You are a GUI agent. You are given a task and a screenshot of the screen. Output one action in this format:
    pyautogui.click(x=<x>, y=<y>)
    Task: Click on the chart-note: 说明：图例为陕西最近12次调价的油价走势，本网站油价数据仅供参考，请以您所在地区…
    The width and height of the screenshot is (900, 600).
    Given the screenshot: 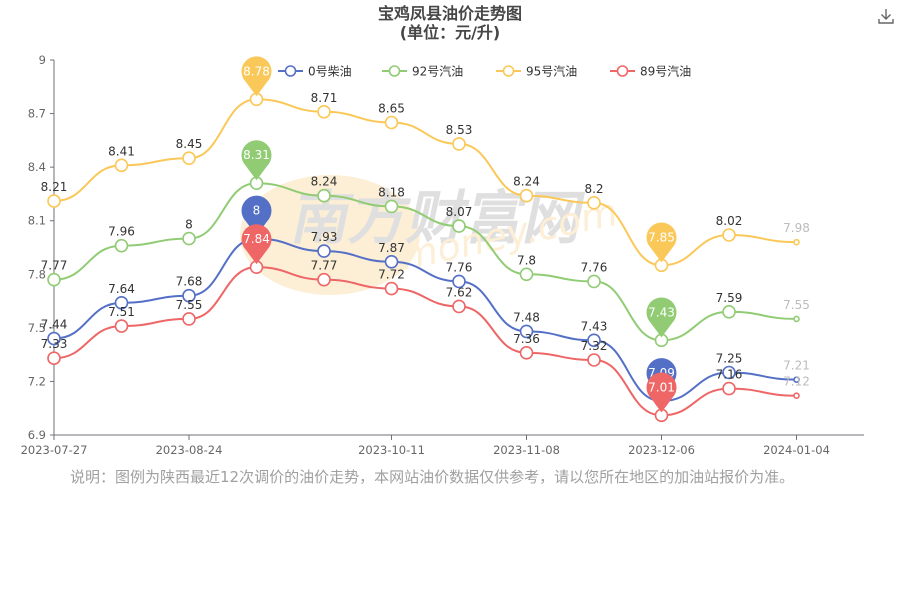 What is the action you would take?
    pyautogui.click(x=432, y=477)
    